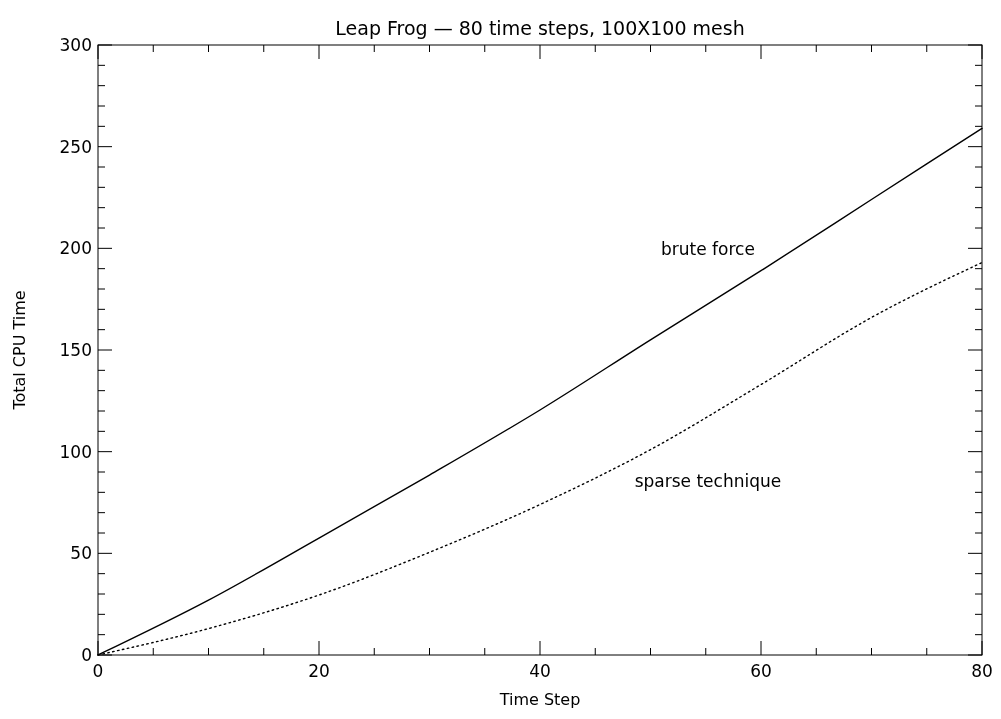 The width and height of the screenshot is (1001, 719). Describe the element at coordinates (708, 248) in the screenshot. I see `series-label: brute force` at that location.